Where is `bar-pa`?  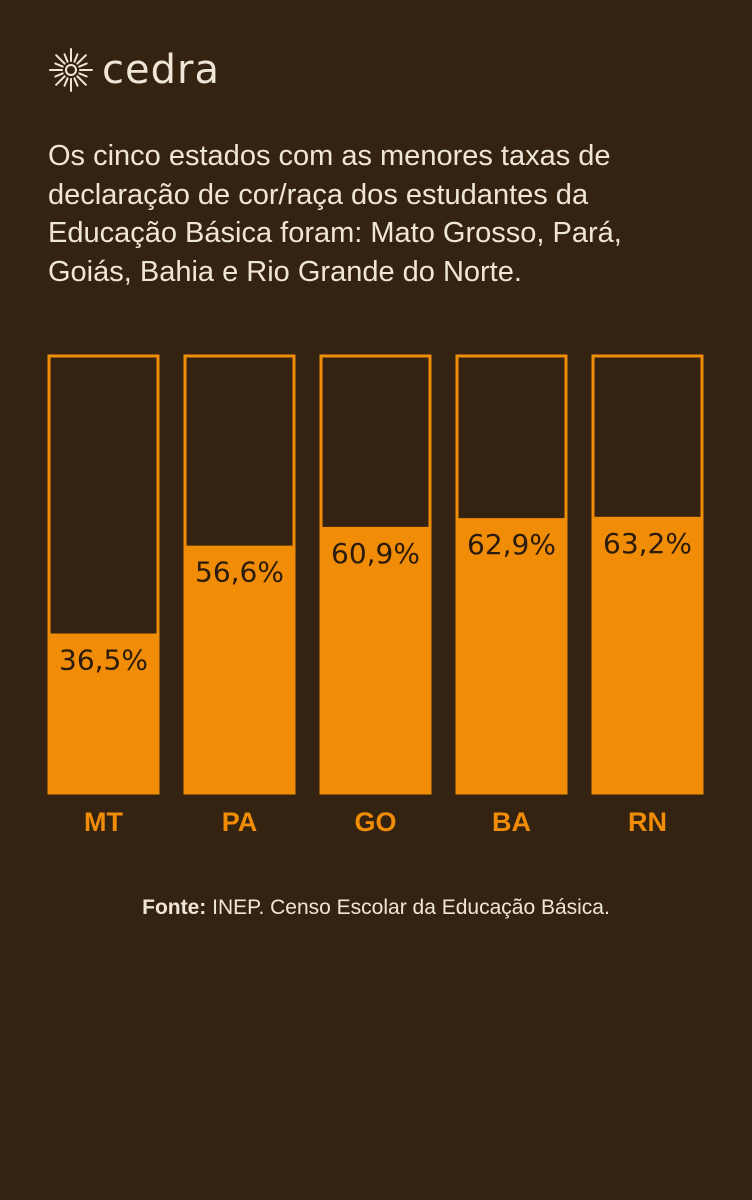
bar-pa is located at coordinates (239, 669).